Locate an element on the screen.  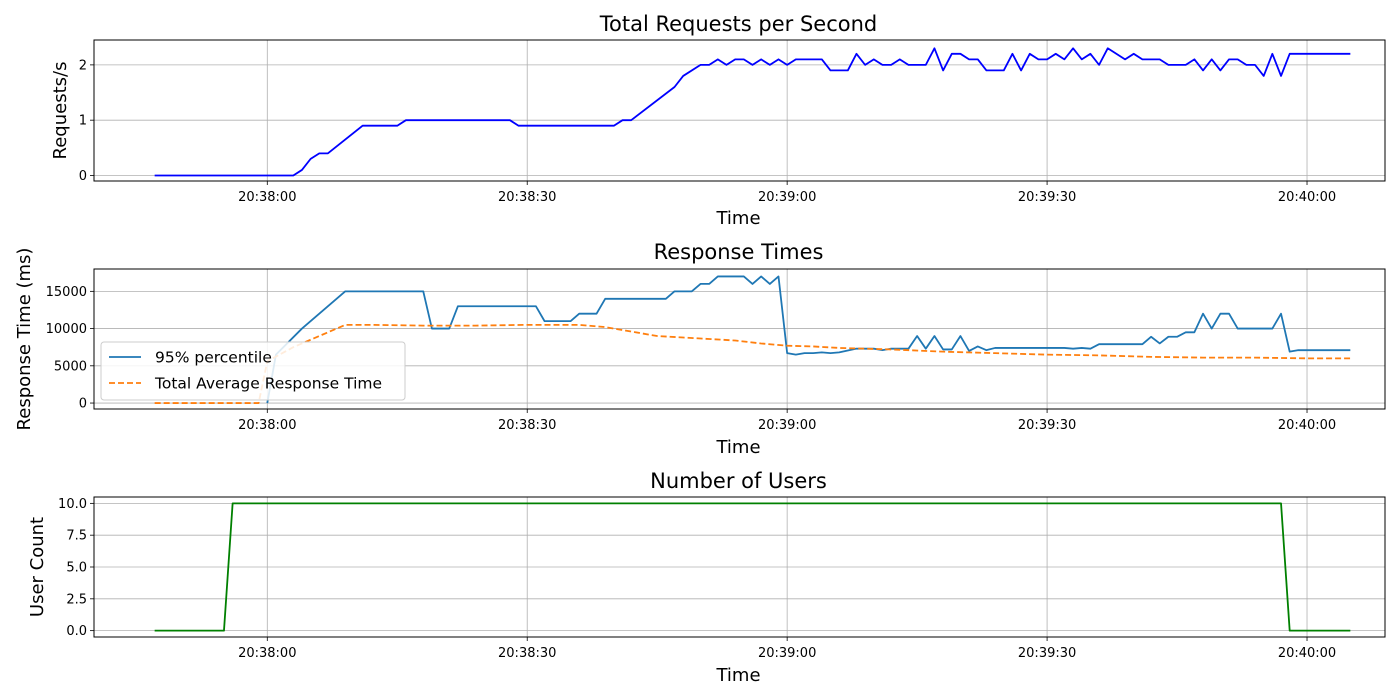
legend-label: 95% percentile is located at coordinates (213, 358).